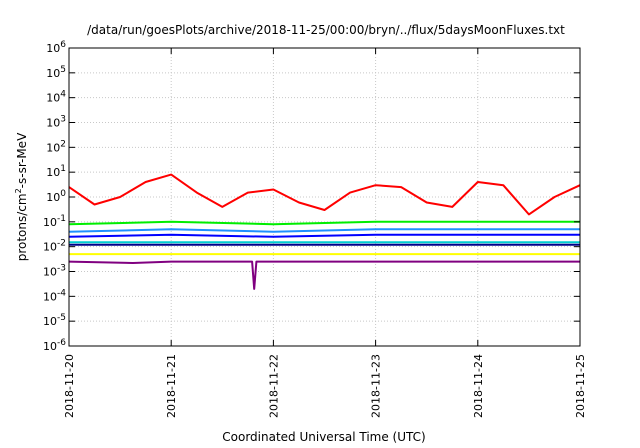  I want to click on y-tick-label: 10⁻⁴, so click(54, 295).